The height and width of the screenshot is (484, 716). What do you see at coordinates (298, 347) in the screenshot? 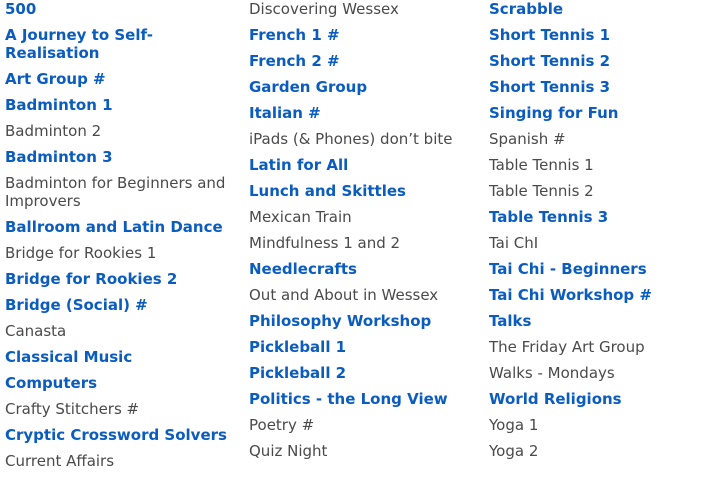
I see `group-link: Pickleball 1` at bounding box center [298, 347].